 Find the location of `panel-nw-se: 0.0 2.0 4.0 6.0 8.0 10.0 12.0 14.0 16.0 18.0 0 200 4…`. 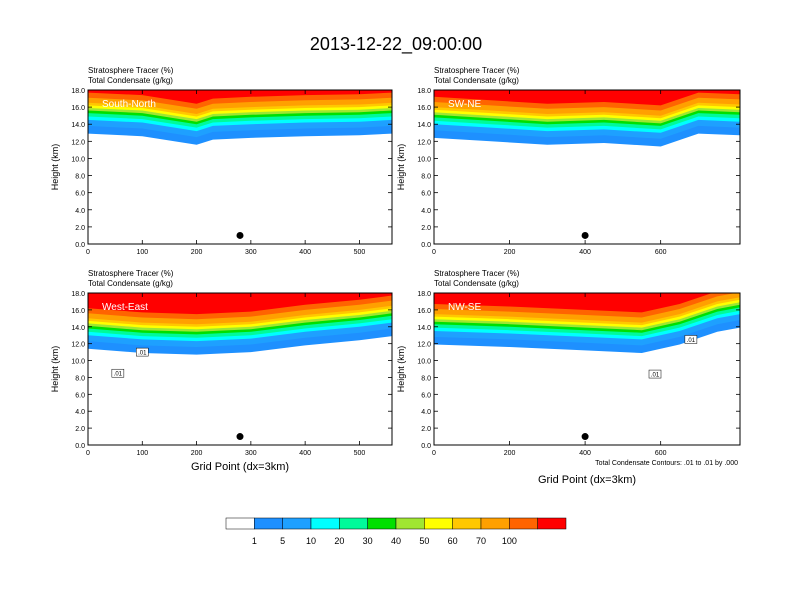

panel-nw-se: 0.0 2.0 4.0 6.0 8.0 10.0 12.0 14.0 16.0 18.0 0 200 4… is located at coordinates (568, 363).